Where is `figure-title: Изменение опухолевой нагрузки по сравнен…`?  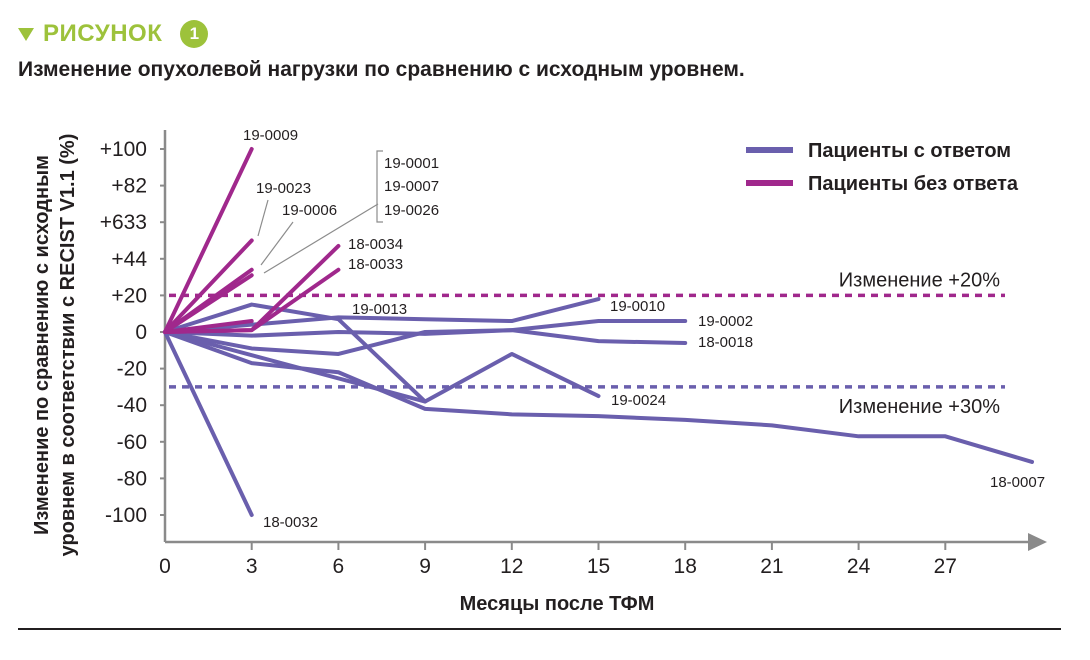
figure-title: Изменение опухолевой нагрузки по сравнен… is located at coordinates (381, 69).